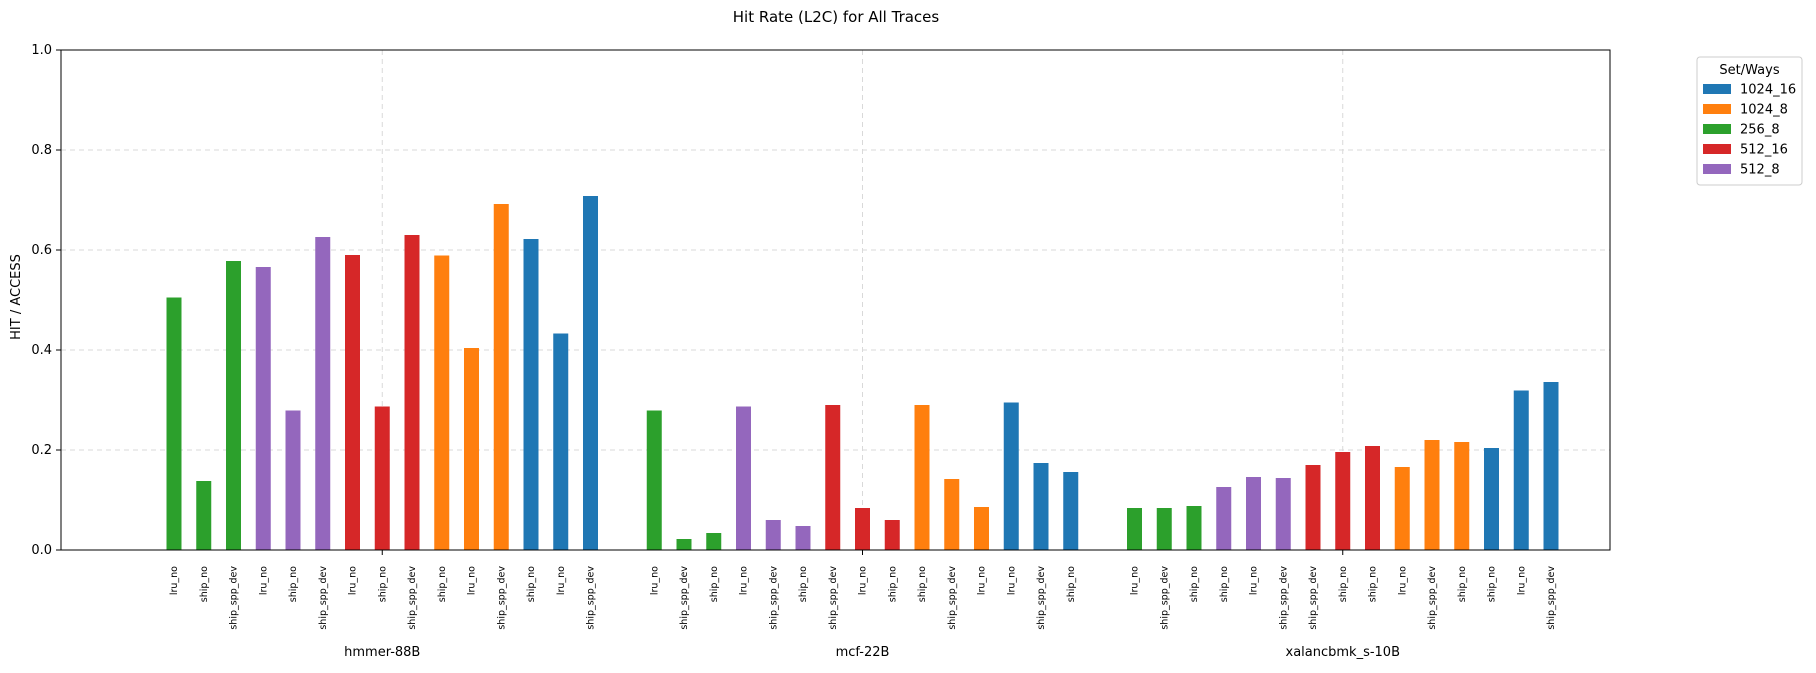 Image resolution: width=1816 pixels, height=673 pixels. What do you see at coordinates (1760, 170) in the screenshot?
I see `legend-label: 512_8` at bounding box center [1760, 170].